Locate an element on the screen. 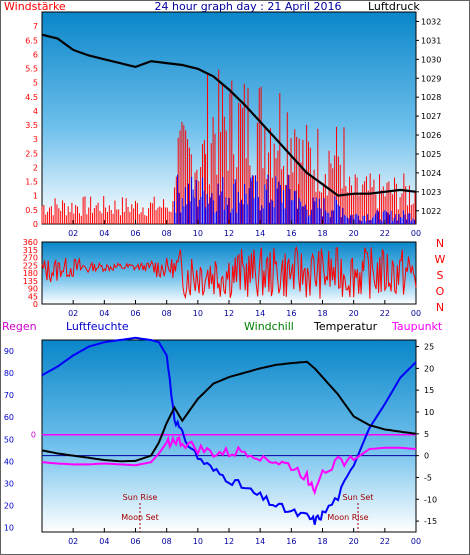 The image size is (470, 555). direction-y-tick-label: 0 is located at coordinates (35, 304).